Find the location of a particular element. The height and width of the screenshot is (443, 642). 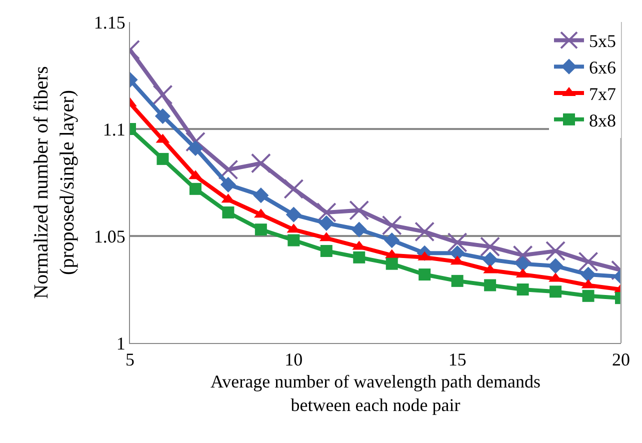

x-axis-title: Average number of wavelength path demands between each node pair is located at coordinates (375, 394).